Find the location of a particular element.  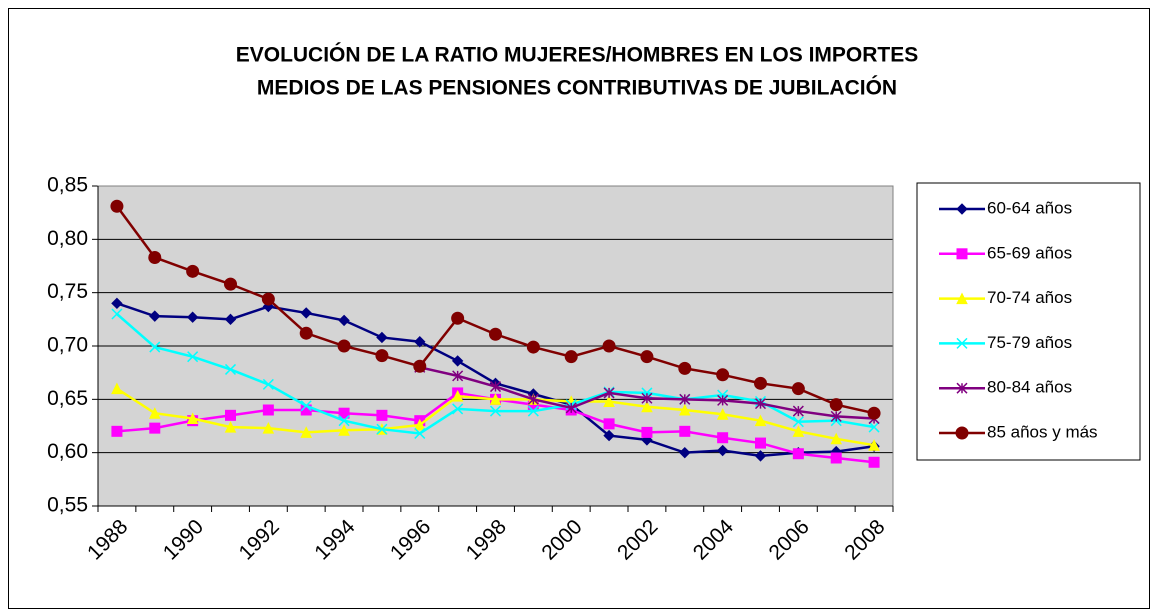

legend-label: 80-84 años is located at coordinates (1029, 387).